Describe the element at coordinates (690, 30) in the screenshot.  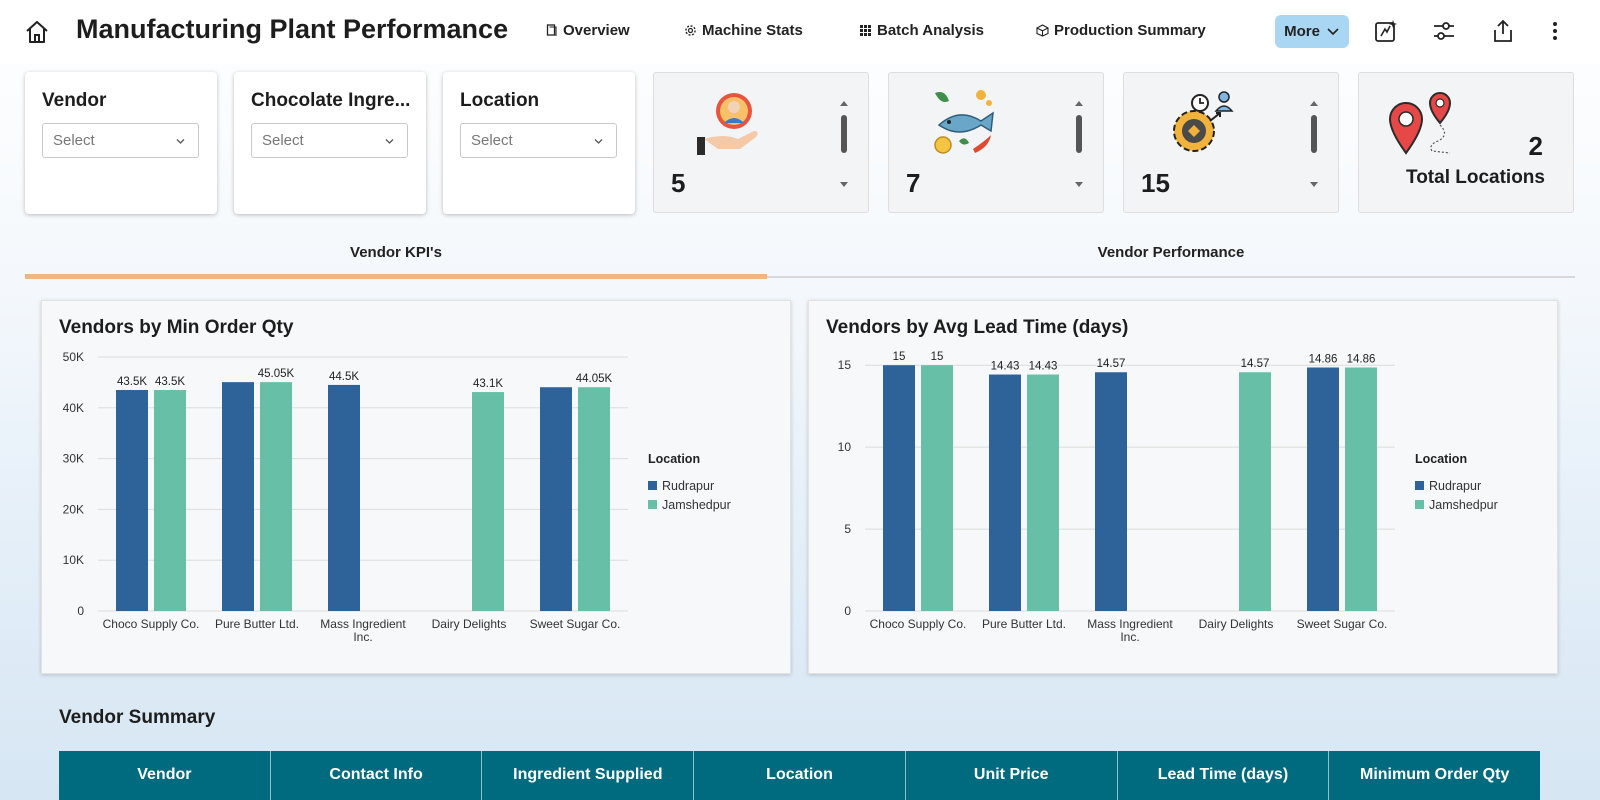
I see `gear-icon` at that location.